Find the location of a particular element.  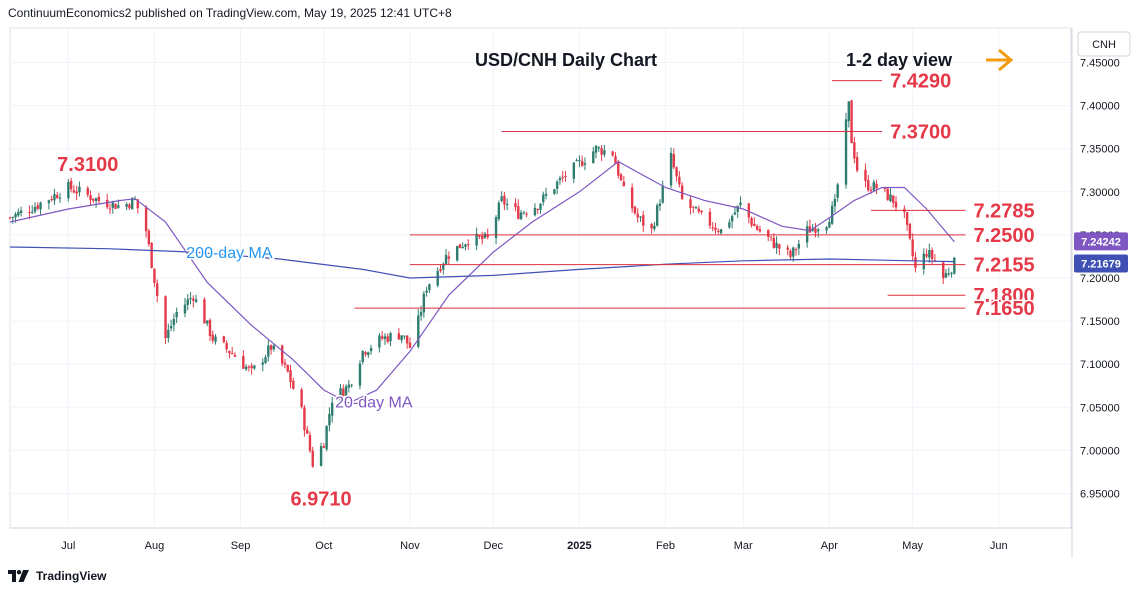

footer-brand: TradingView is located at coordinates (71, 576).